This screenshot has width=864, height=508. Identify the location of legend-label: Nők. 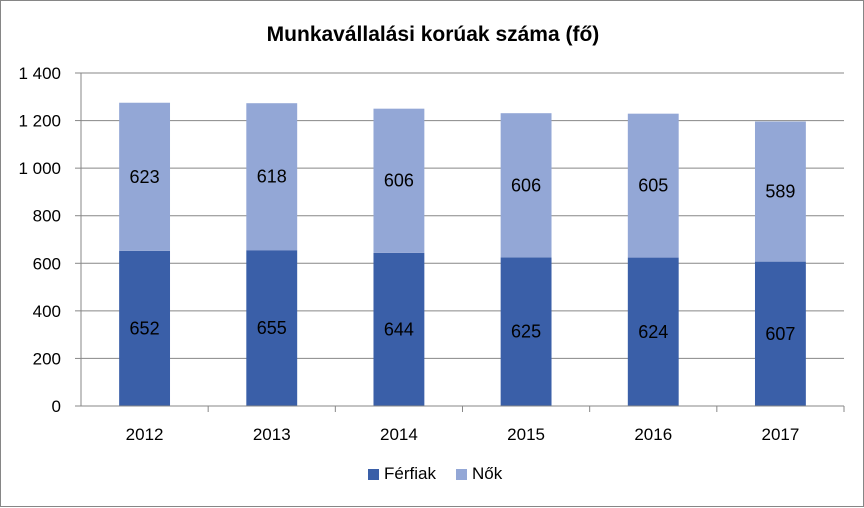
(487, 473).